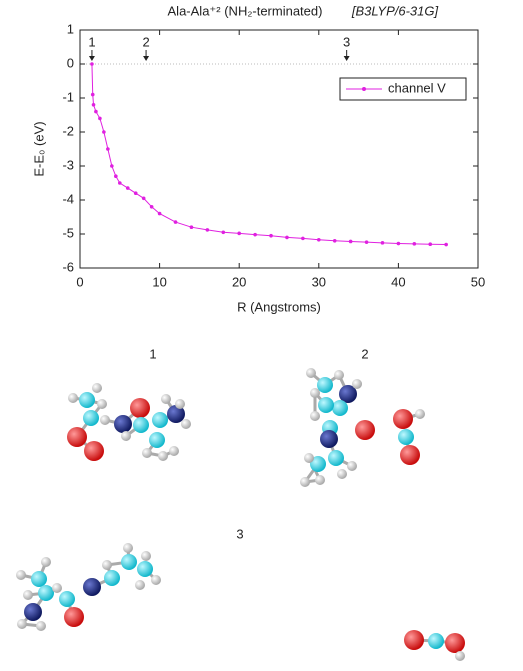  Describe the element at coordinates (478, 281) in the screenshot. I see `x-tick-label: 50` at that location.